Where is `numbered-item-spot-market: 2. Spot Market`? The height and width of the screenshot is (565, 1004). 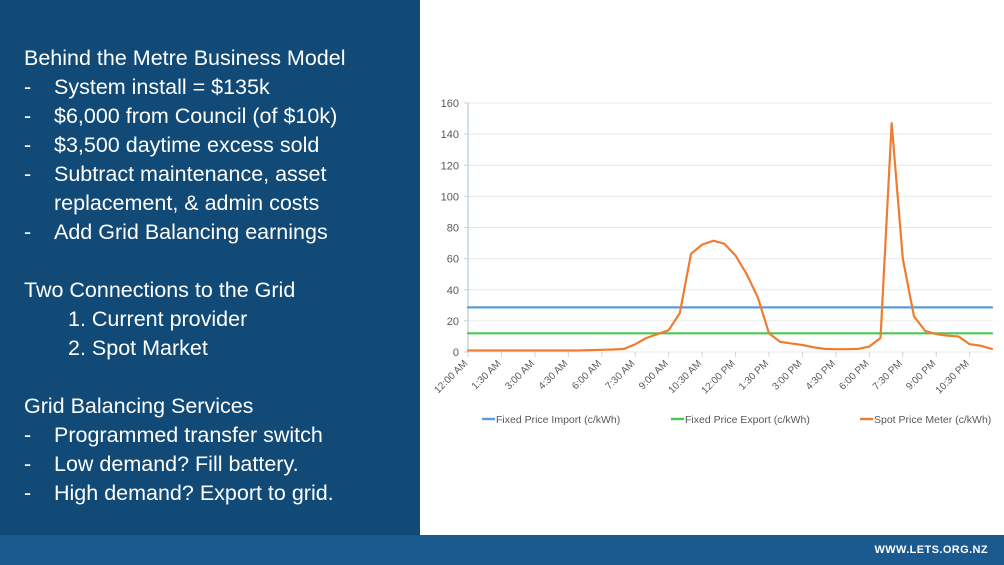
numbered-item-spot-market: 2. Spot Market is located at coordinates (138, 348).